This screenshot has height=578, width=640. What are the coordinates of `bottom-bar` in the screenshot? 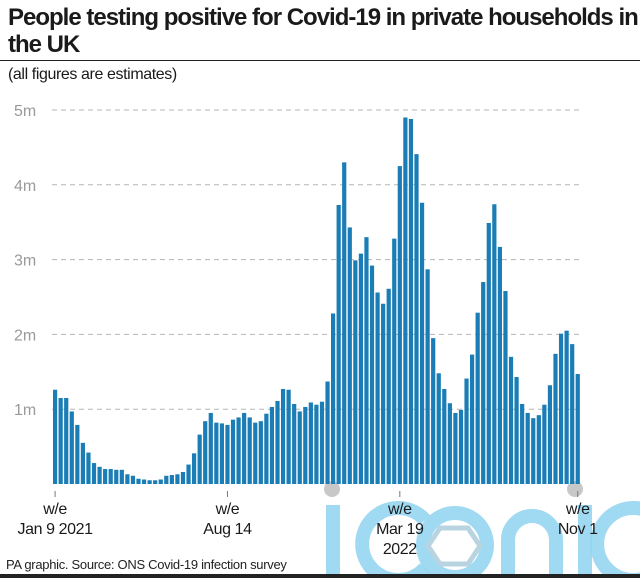 It's located at (320, 576).